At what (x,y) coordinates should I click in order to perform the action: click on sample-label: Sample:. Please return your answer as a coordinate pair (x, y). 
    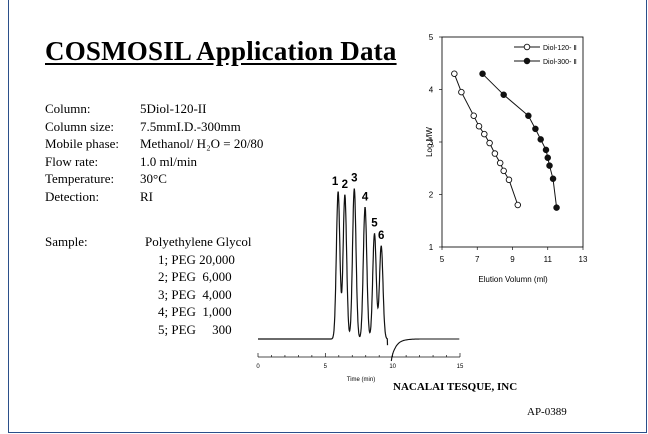
    Looking at the image, I should click on (66, 241).